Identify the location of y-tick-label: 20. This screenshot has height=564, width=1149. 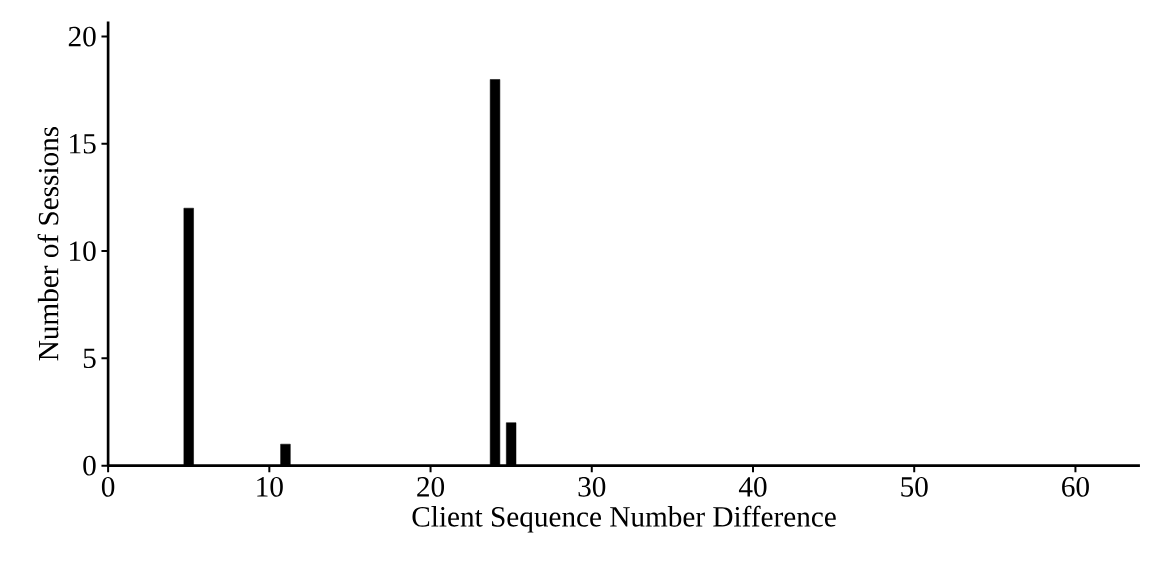
(82, 36).